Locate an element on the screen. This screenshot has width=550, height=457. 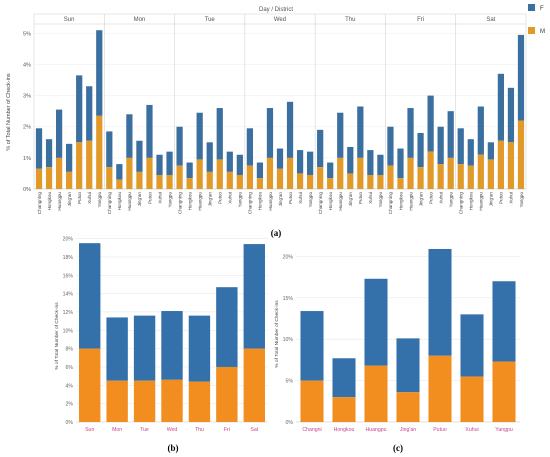
panel-b-x-tick-label: Thu is located at coordinates (199, 430).